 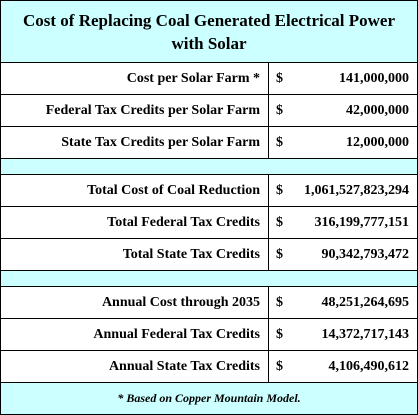 I want to click on row-amount: 316,199,777,151, so click(x=362, y=222).